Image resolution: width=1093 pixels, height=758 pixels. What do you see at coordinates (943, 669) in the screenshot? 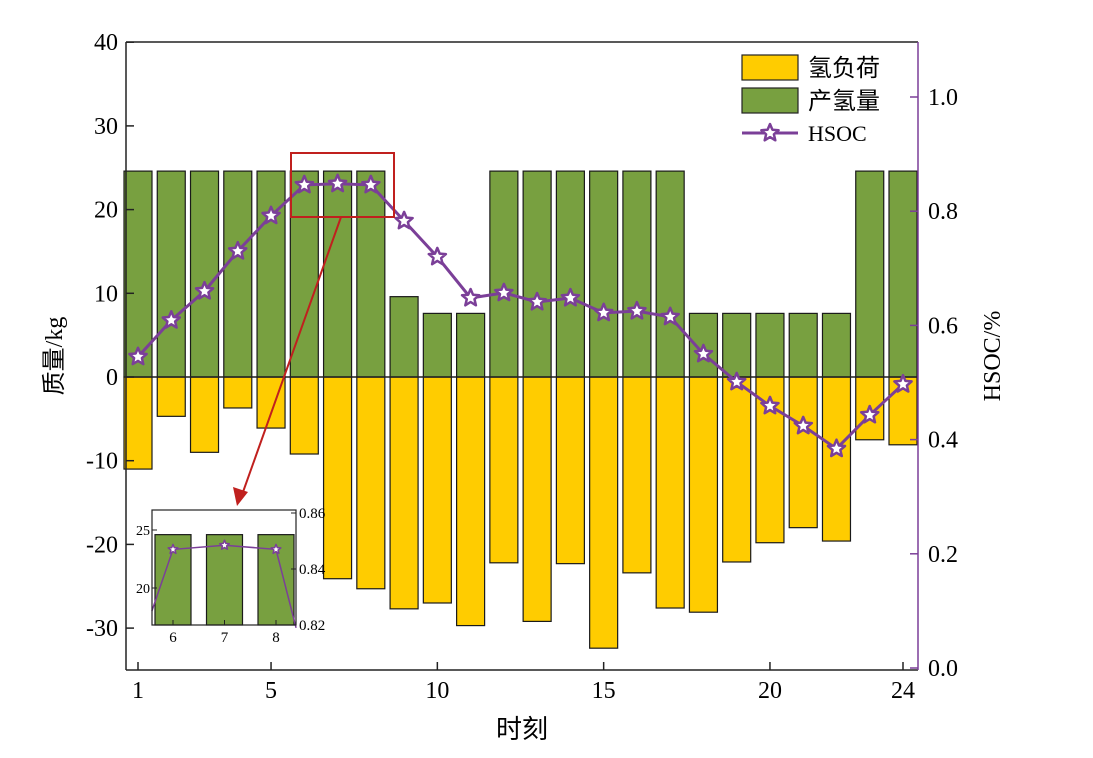
I see `y2-tick-label: 0.0` at bounding box center [943, 669].